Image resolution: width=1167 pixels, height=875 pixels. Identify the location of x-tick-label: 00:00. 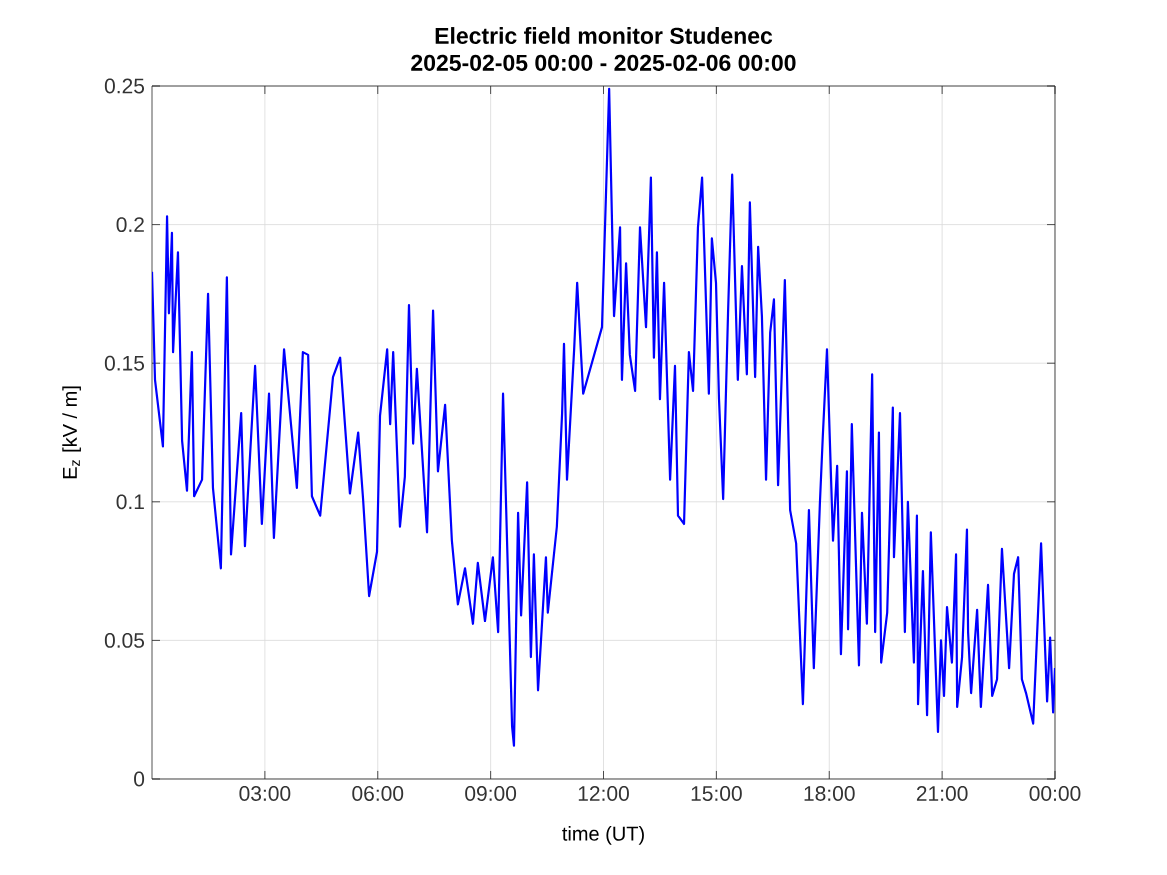
(1055, 793).